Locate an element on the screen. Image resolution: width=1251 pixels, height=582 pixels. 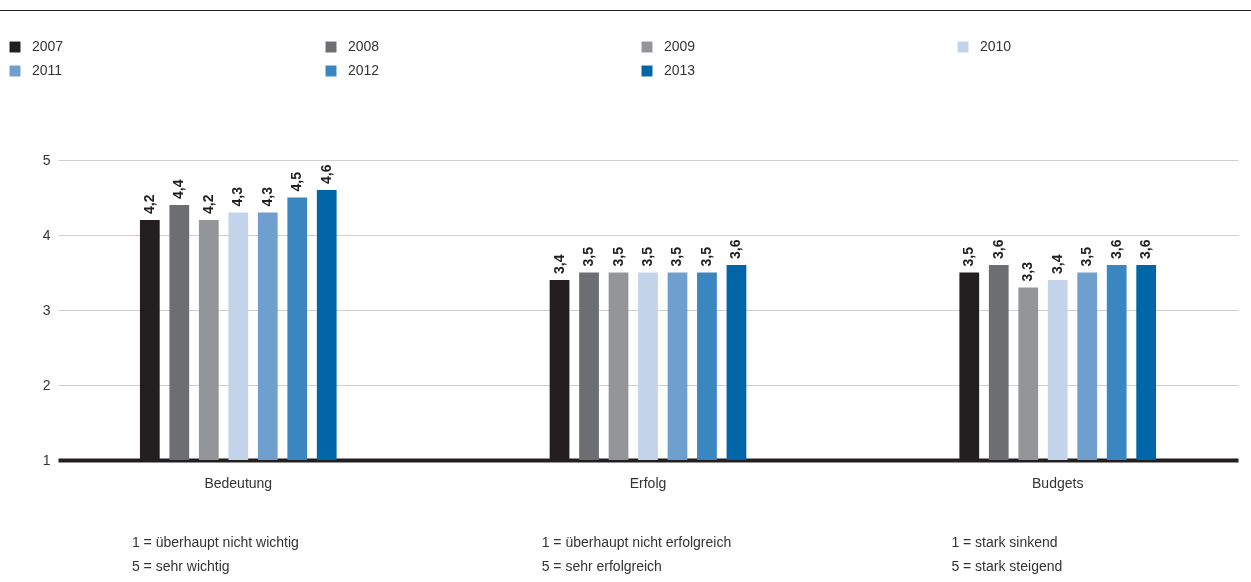
data-label: 4,4 is located at coordinates (178, 189).